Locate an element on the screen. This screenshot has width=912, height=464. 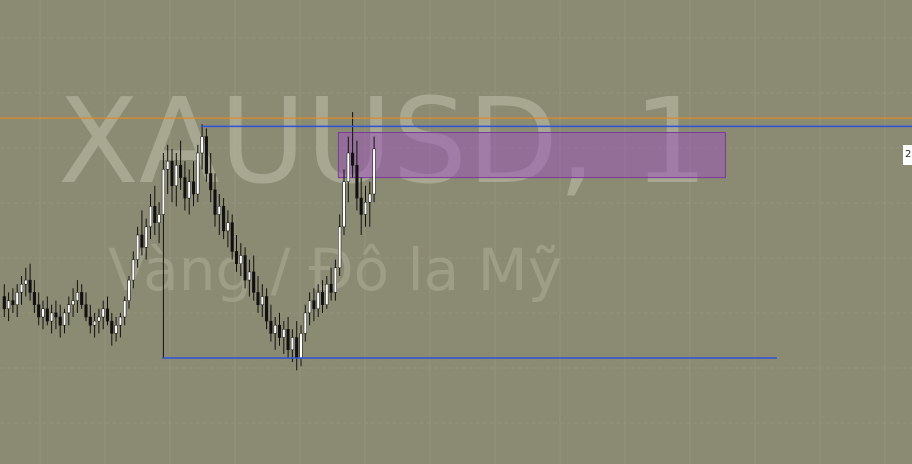
supply-zone is located at coordinates (531, 155).